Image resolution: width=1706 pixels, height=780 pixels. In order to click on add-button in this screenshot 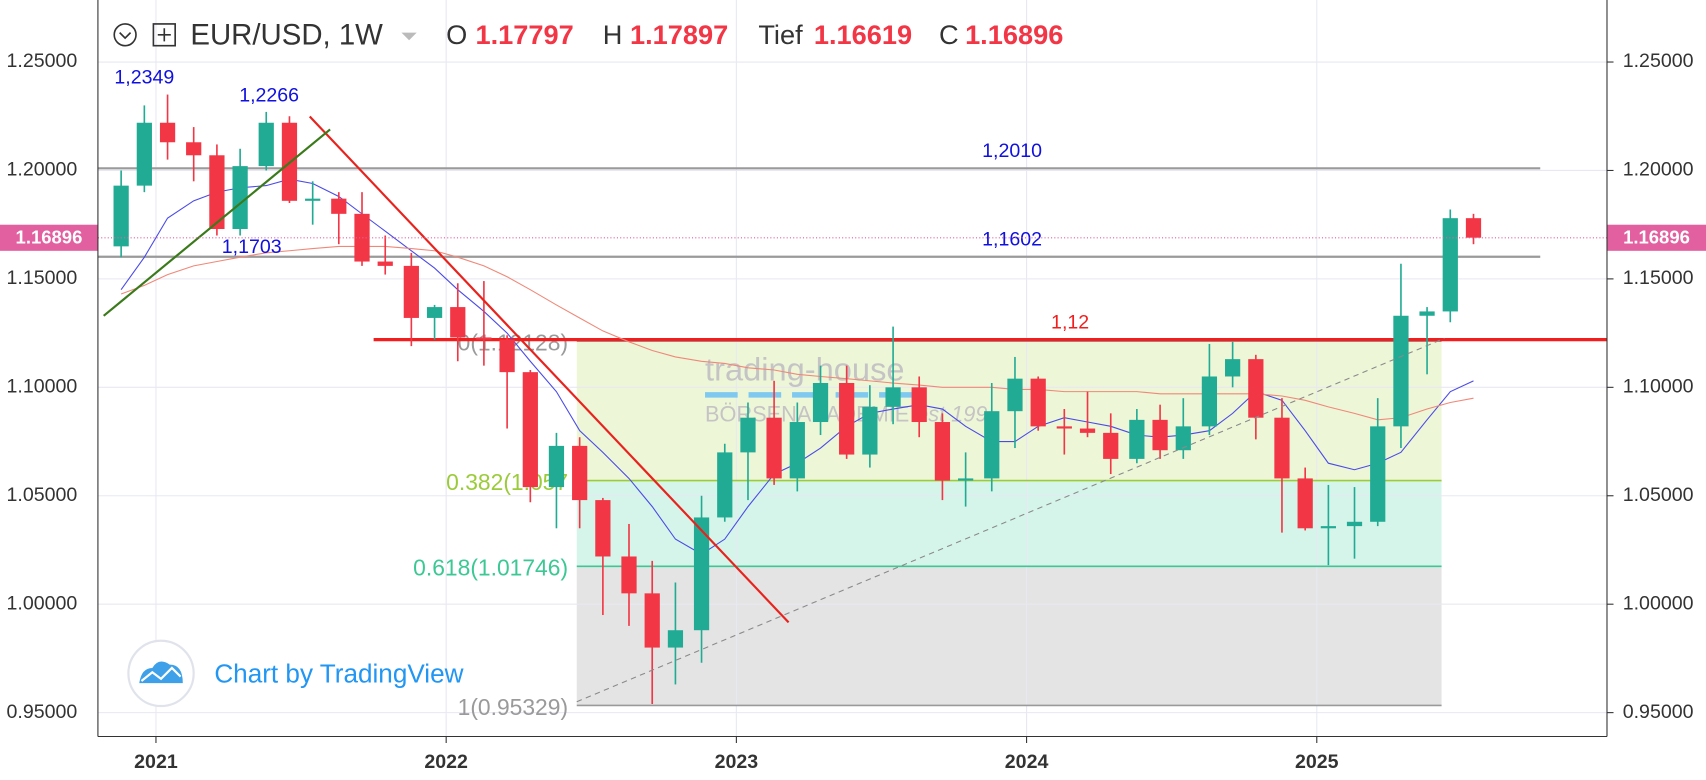, I will do `click(164, 35)`.